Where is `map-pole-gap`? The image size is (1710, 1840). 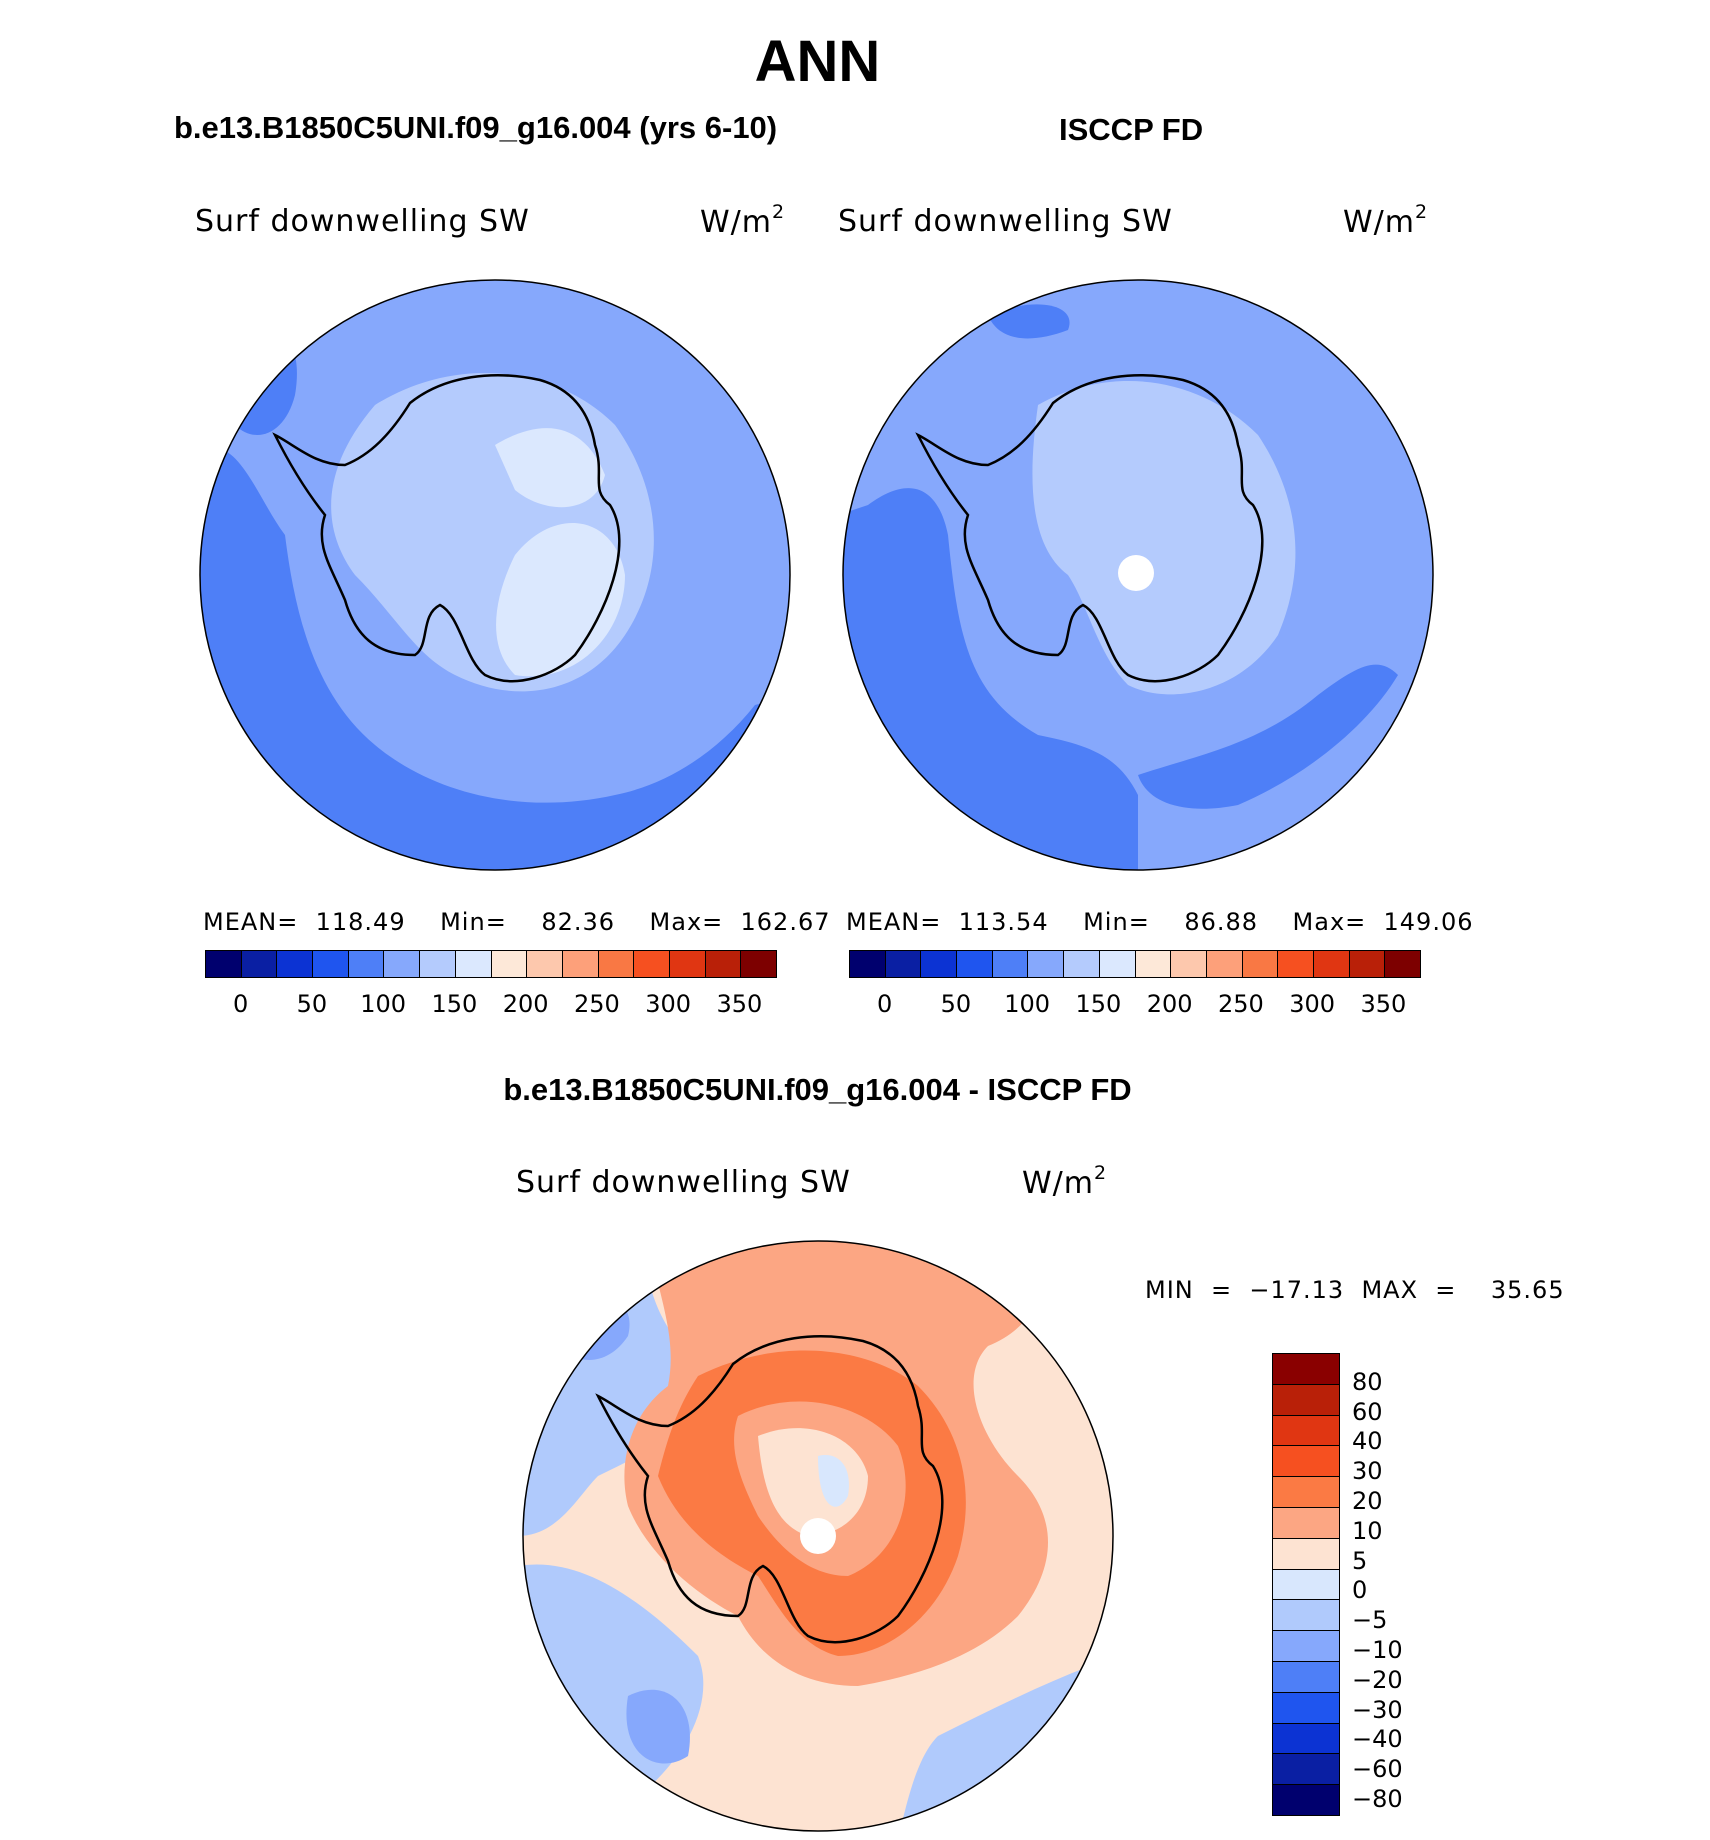
map-pole-gap is located at coordinates (818, 1536).